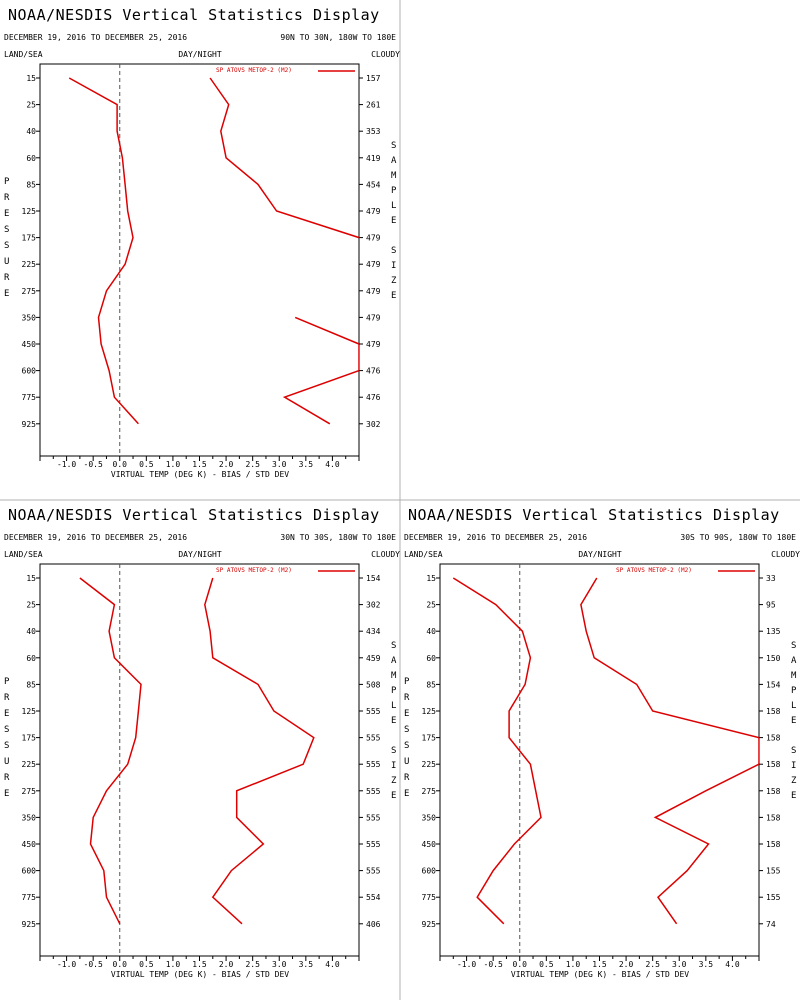  I want to click on x-tick-label: 2.5, so click(252, 964).